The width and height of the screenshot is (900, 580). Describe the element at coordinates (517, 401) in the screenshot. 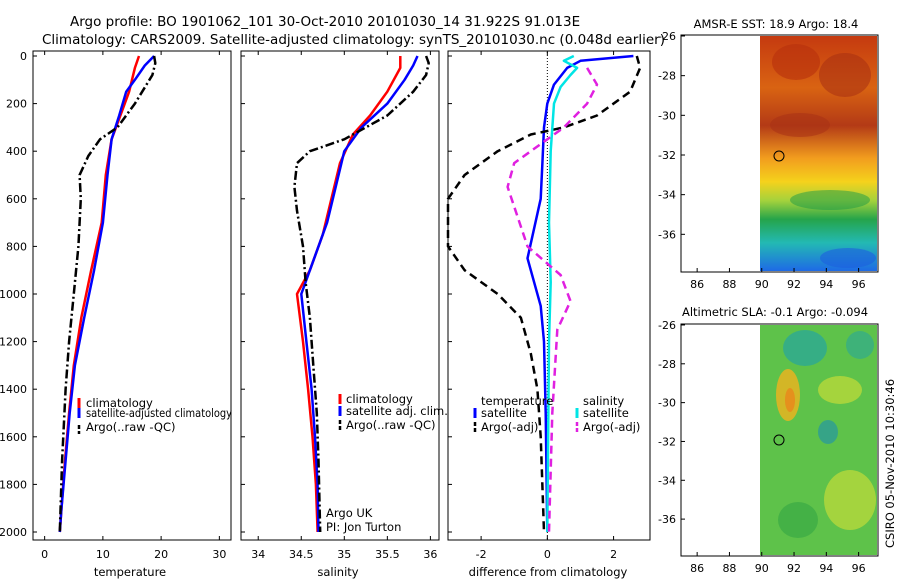

I see `legend-title-temperature: temperature` at that location.